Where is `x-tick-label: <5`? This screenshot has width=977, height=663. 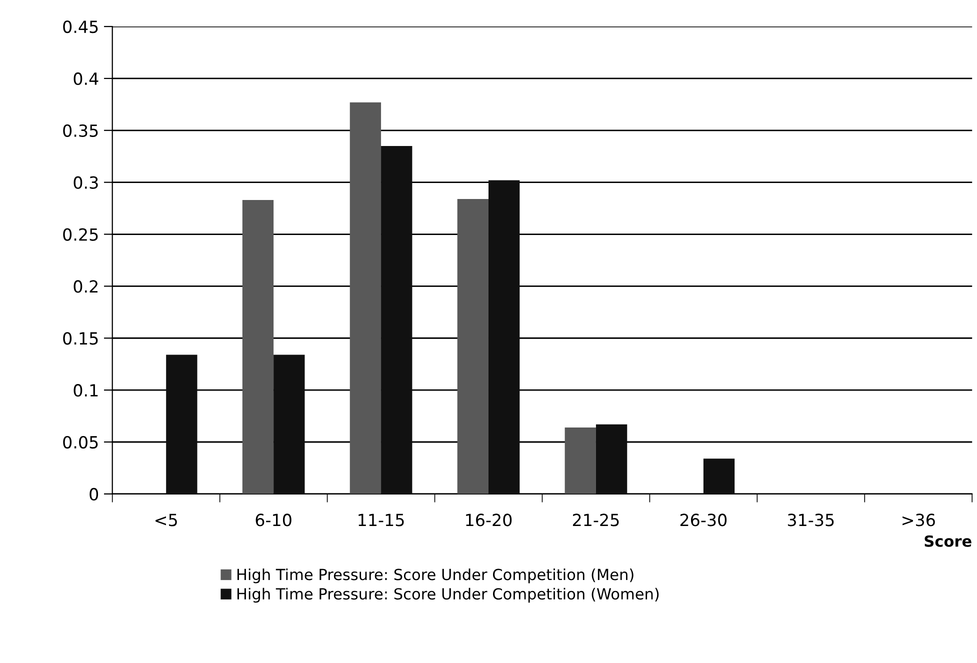
x-tick-label: <5 is located at coordinates (166, 520).